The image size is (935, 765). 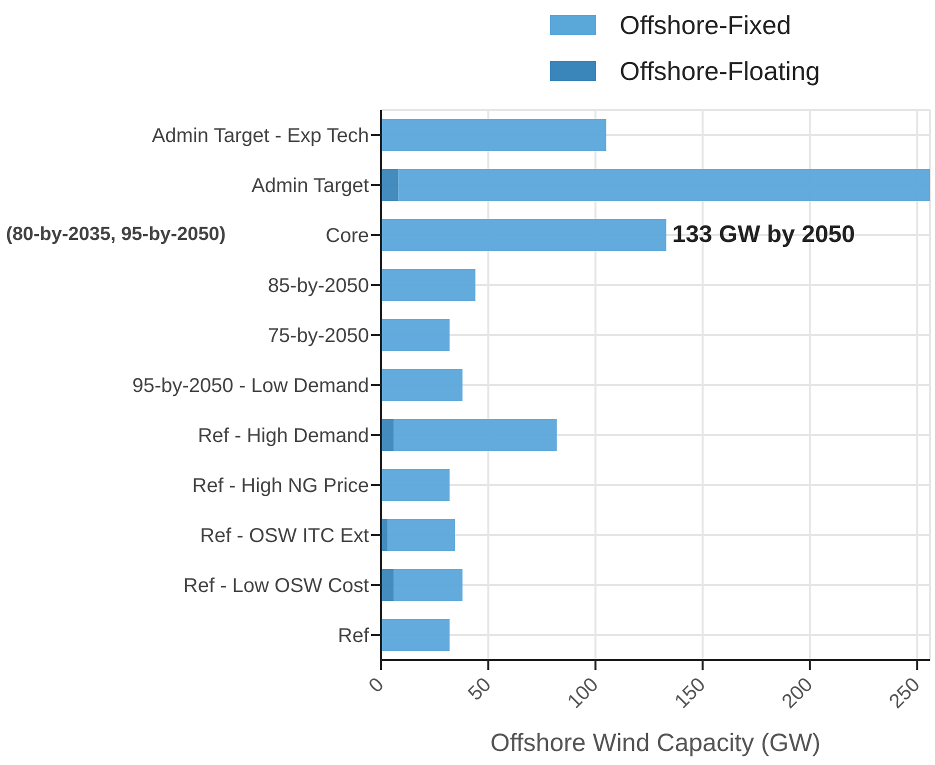 I want to click on y-tick-label: Ref - OSW ITC Ext, so click(x=285, y=536).